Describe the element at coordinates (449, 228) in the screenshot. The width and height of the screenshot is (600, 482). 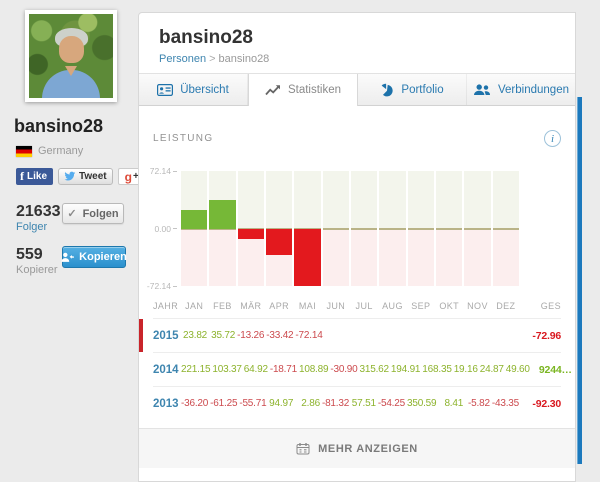
I see `chart-column-okt` at that location.